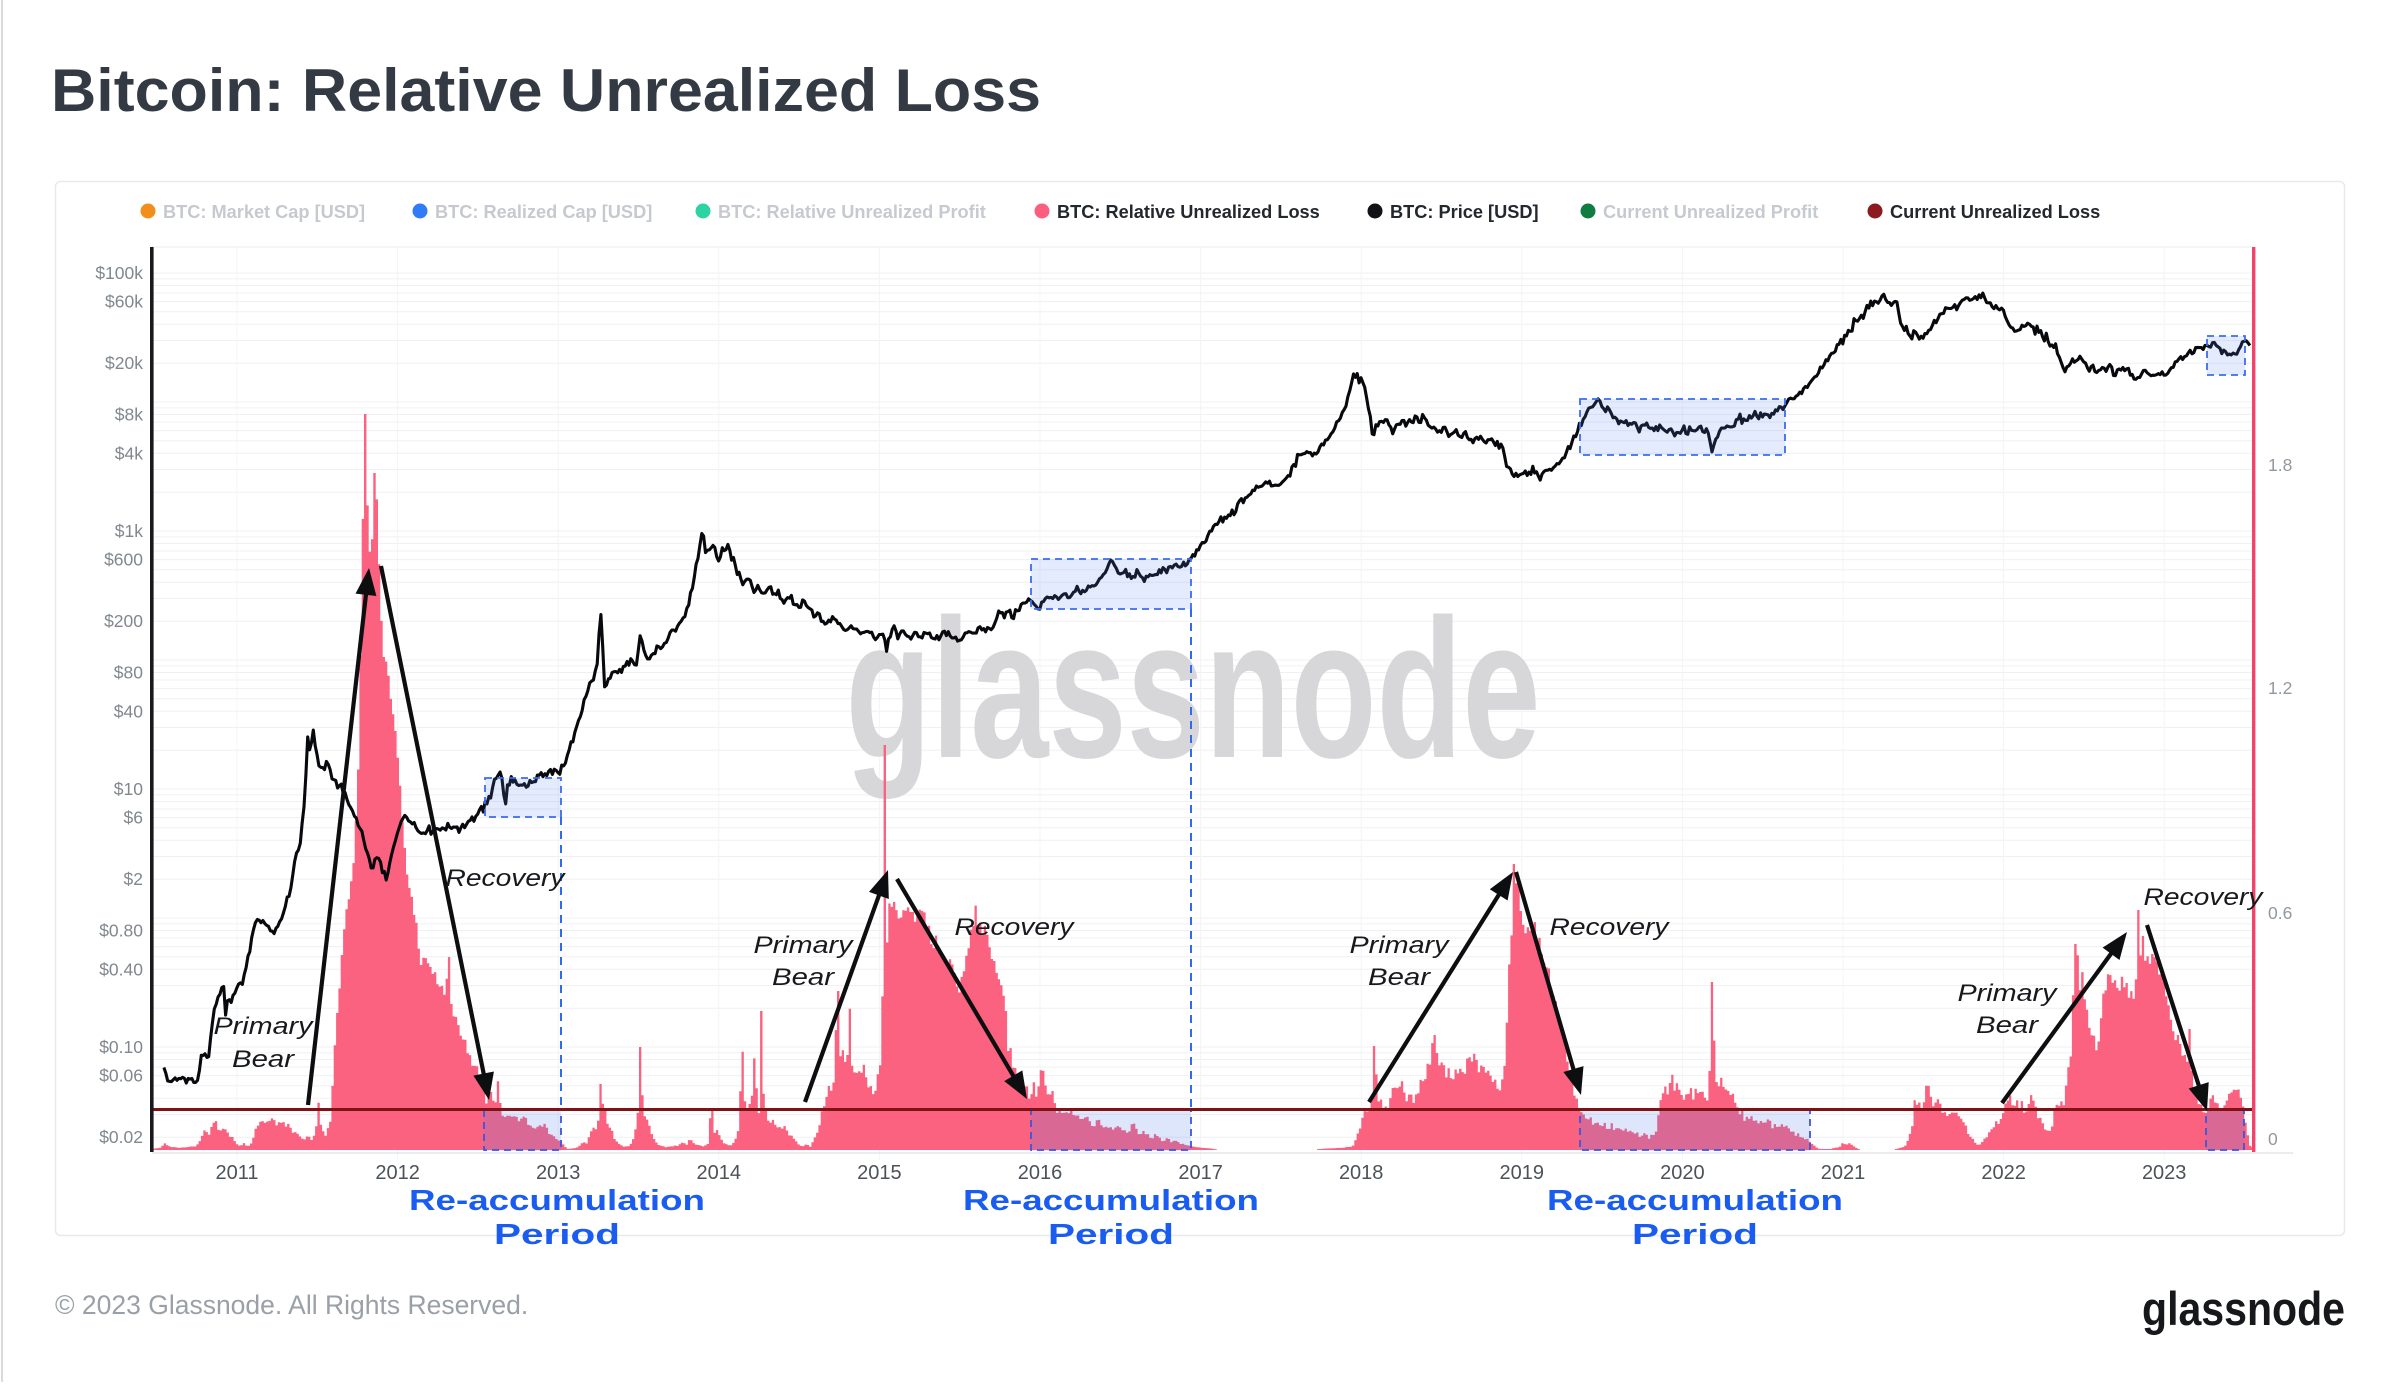 This screenshot has height=1387, width=2400. What do you see at coordinates (879, 1173) in the screenshot?
I see `svg-text: 2015` at bounding box center [879, 1173].